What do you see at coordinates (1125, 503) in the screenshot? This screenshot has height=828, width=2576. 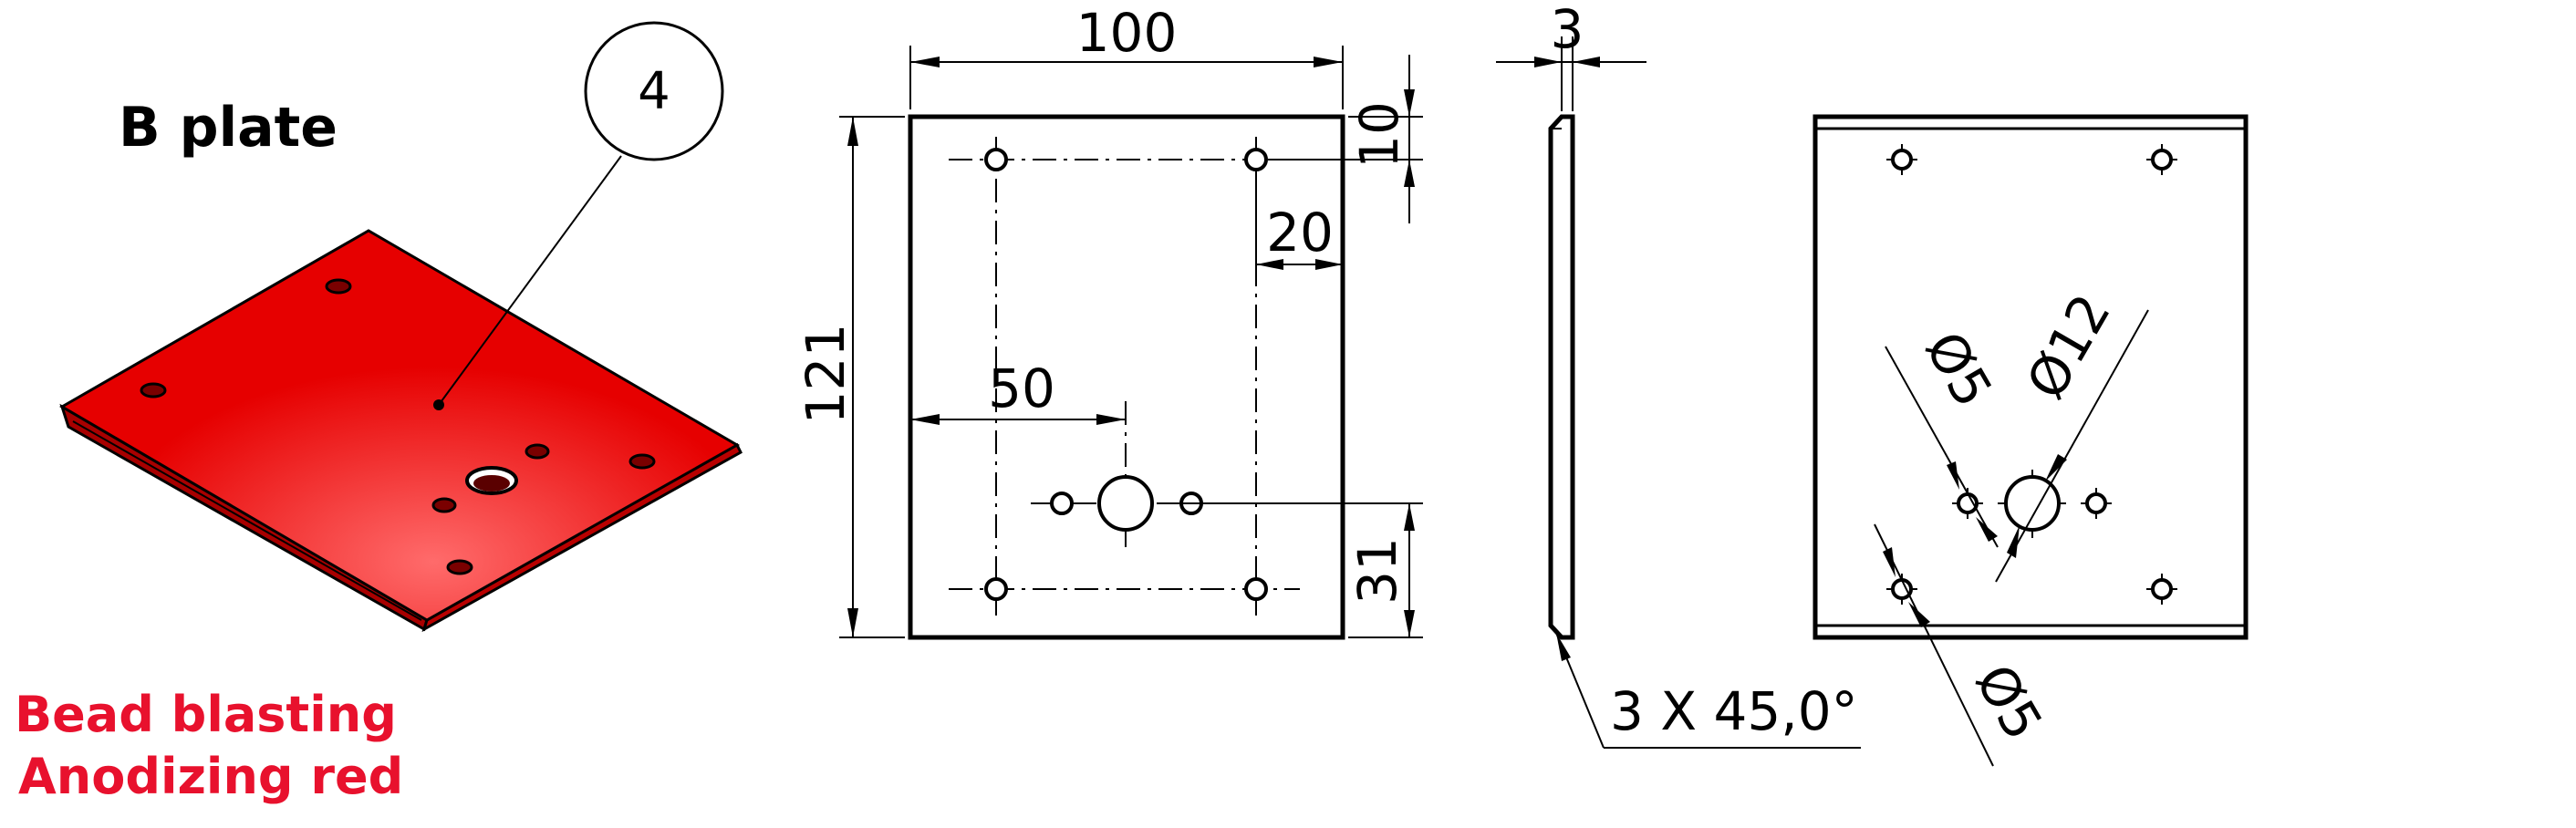 I see `front-center-hole` at bounding box center [1125, 503].